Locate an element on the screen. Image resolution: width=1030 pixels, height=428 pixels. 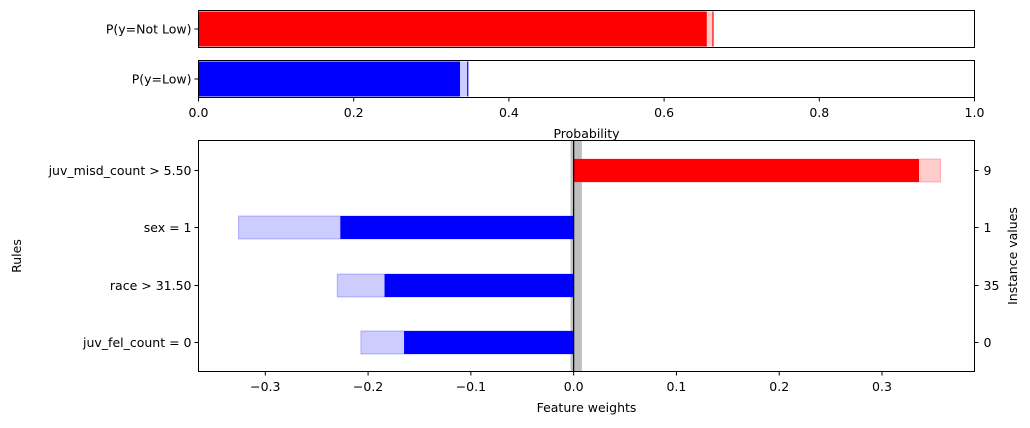
x-tick-label: 0.4 is located at coordinates (509, 112).